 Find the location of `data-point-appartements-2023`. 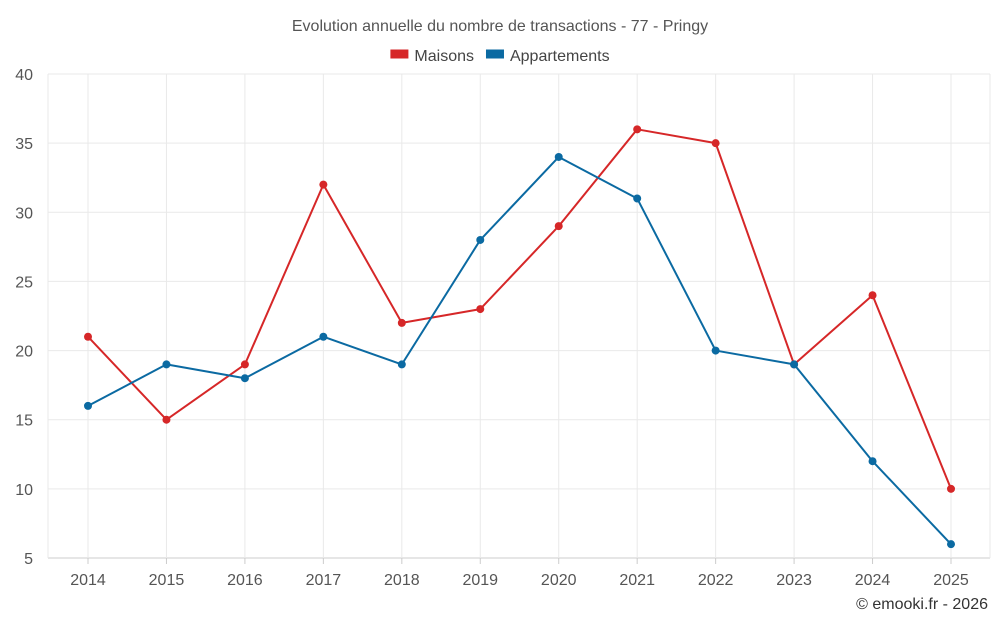

data-point-appartements-2023 is located at coordinates (794, 364).